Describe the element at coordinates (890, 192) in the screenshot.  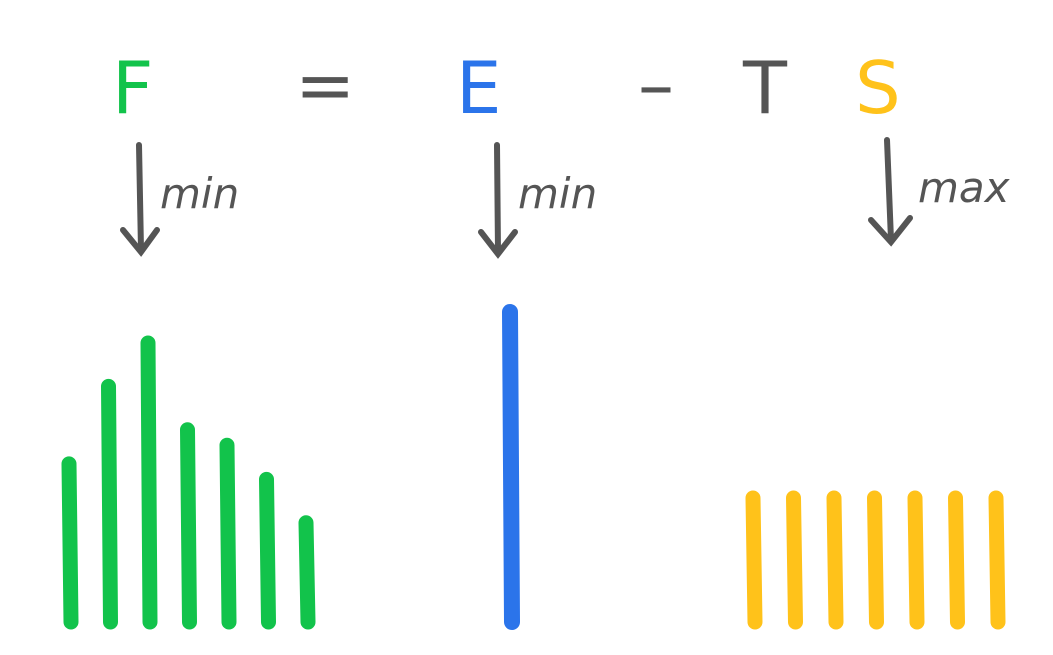
I see `arrow-down-icon-S` at that location.